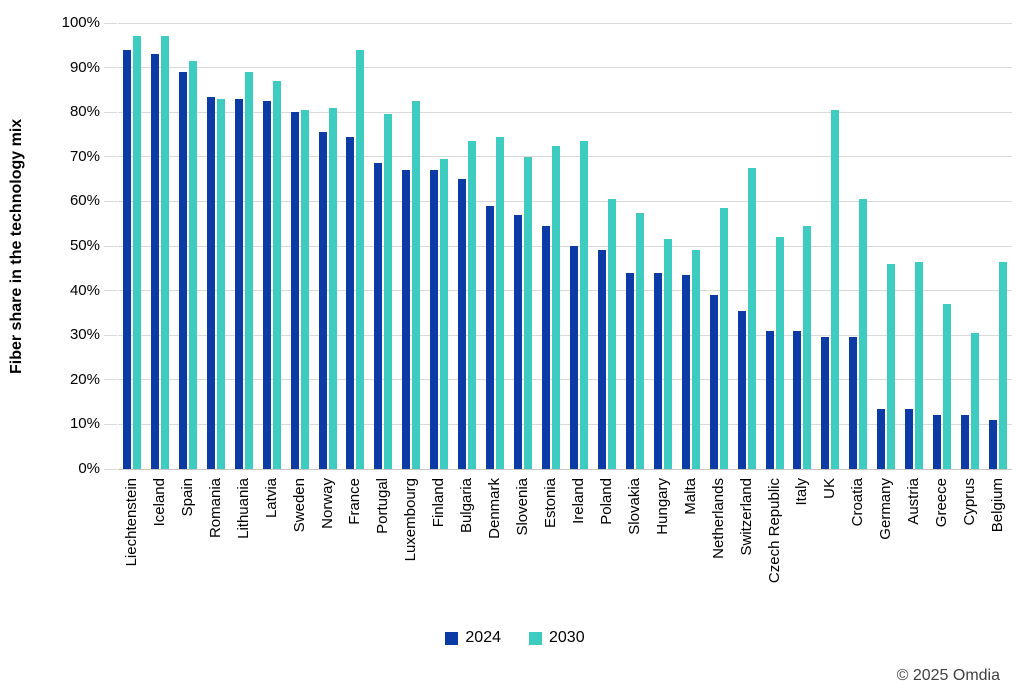 The image size is (1030, 699). What do you see at coordinates (769, 399) in the screenshot?
I see `bar-2024-czech-republic` at bounding box center [769, 399].